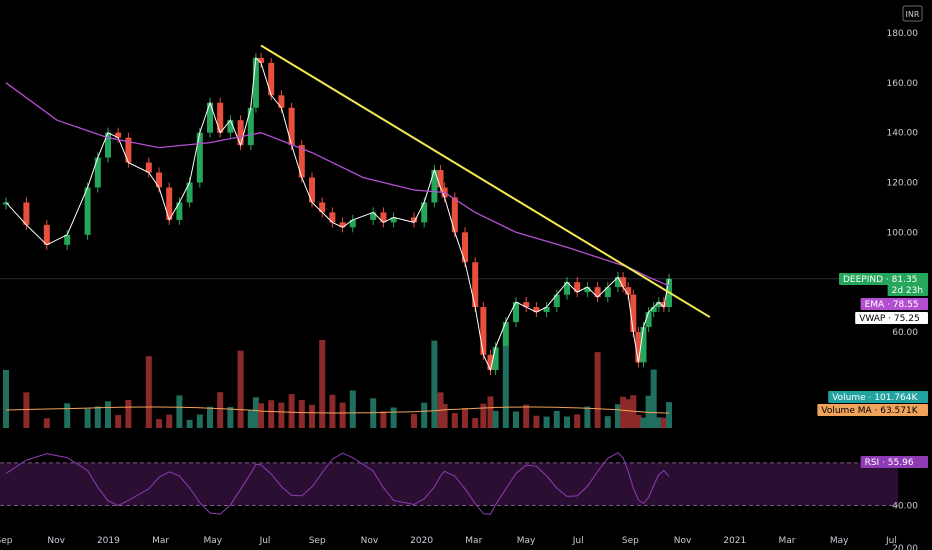 The image size is (932, 550). Describe the element at coordinates (903, 34) in the screenshot. I see `price-axis-tick: 180.00` at that location.